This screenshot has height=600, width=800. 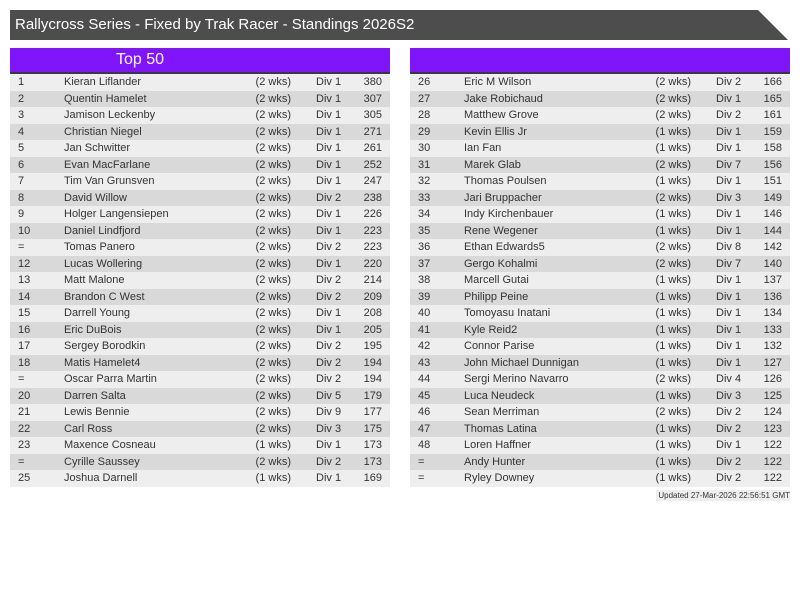 I want to click on points: 140, so click(x=772, y=263).